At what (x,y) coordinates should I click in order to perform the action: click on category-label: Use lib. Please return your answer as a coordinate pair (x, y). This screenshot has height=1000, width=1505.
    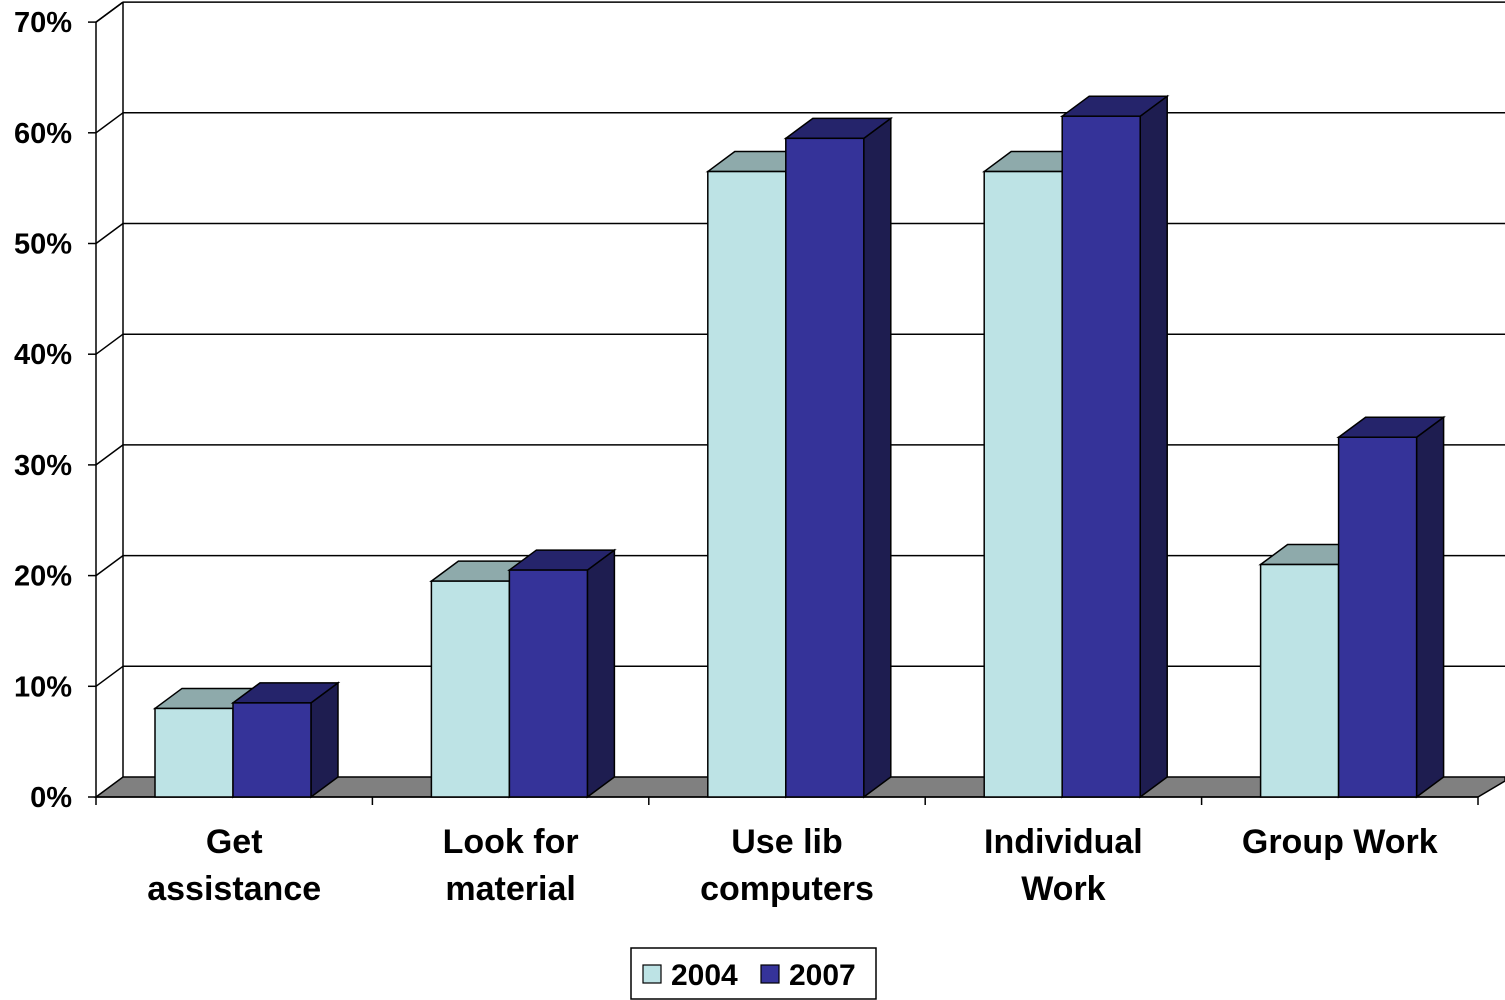
    Looking at the image, I should click on (786, 842).